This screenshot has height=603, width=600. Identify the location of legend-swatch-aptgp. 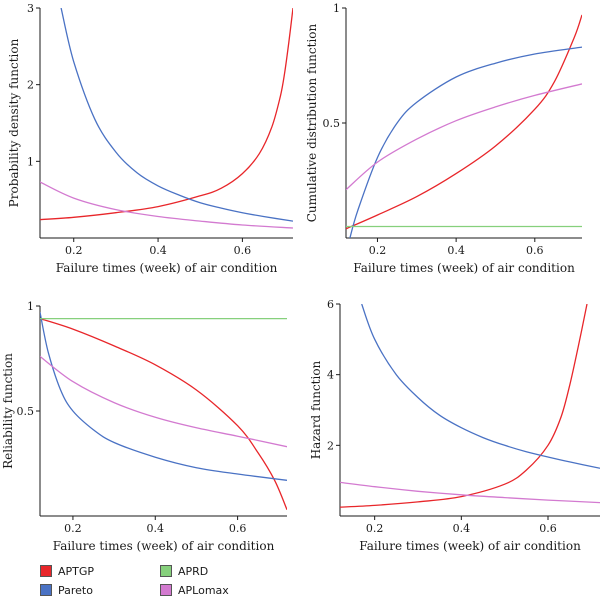
(46, 571).